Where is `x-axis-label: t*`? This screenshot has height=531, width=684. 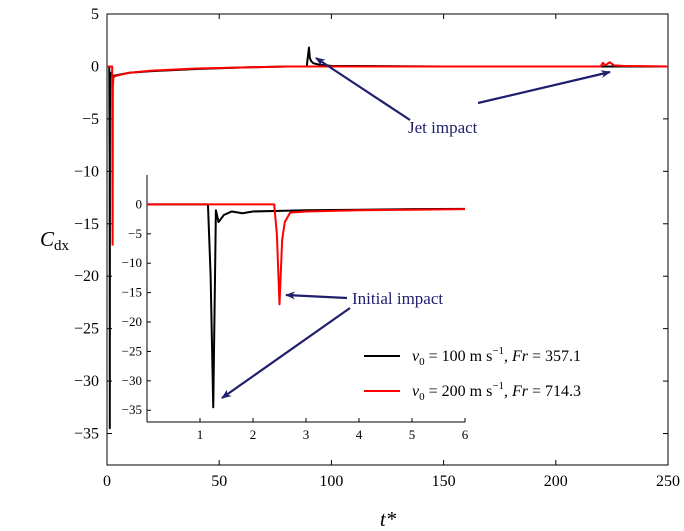
x-axis-label: t* is located at coordinates (388, 519).